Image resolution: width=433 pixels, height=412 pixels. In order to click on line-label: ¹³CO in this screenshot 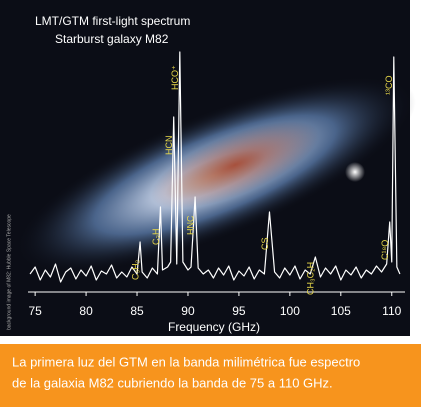, I will do `click(389, 86)`.